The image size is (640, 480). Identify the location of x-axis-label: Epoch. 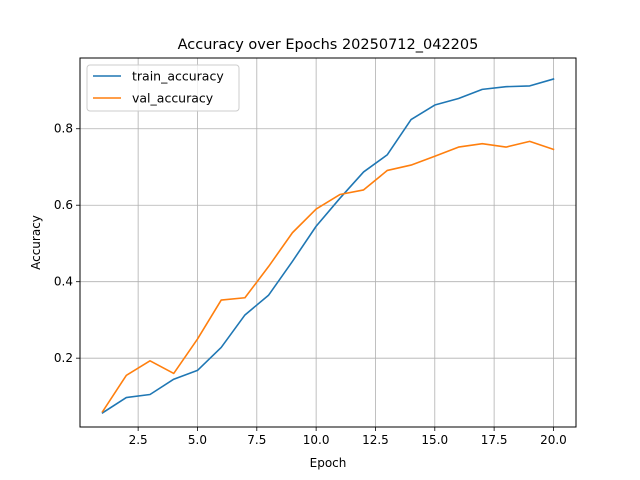
(328, 463).